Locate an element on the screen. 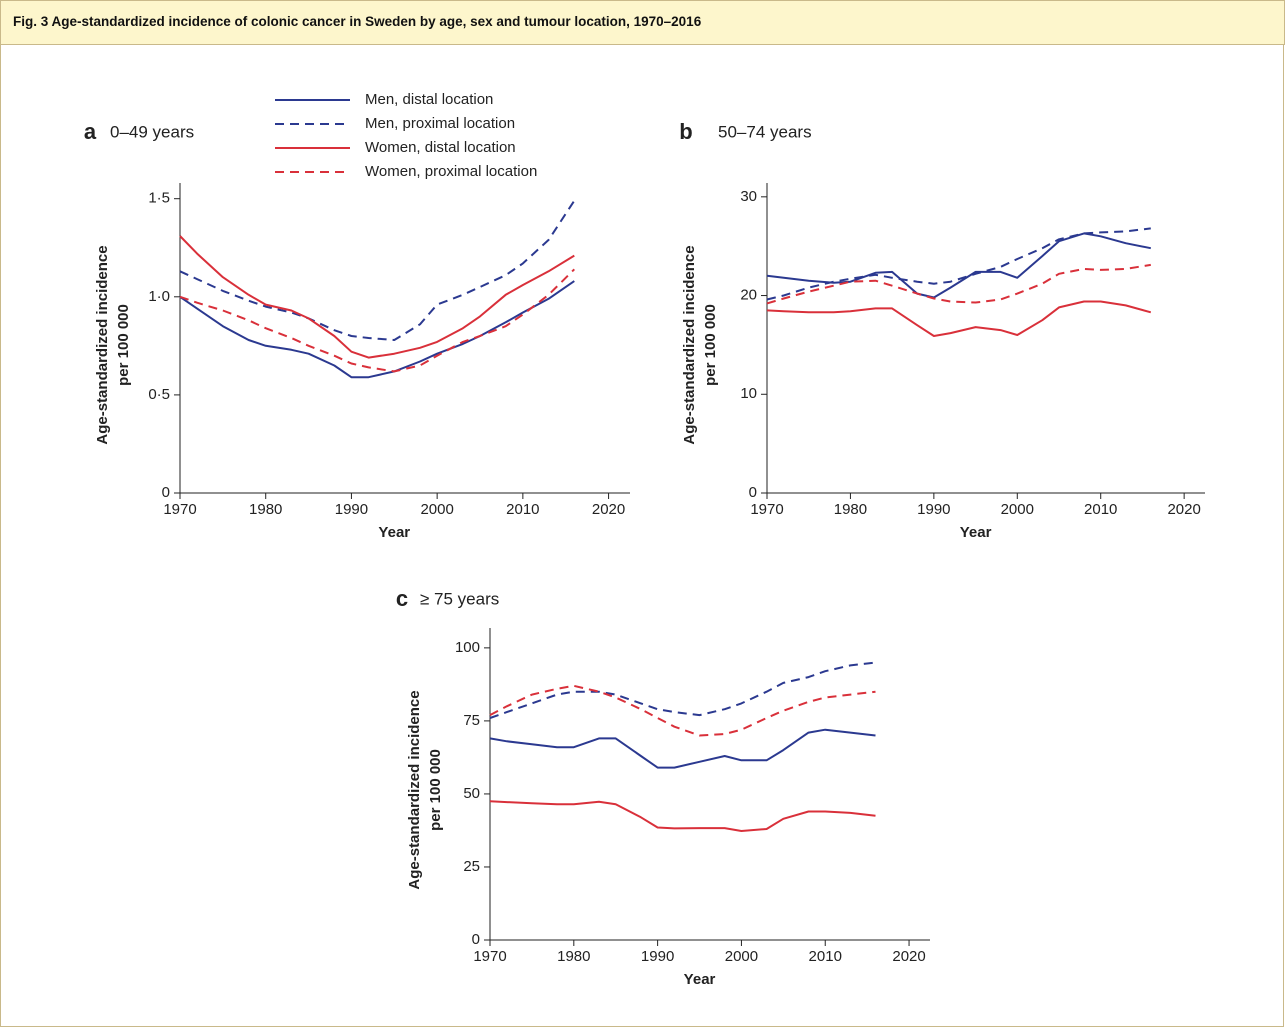  legend-label: Men, distal location is located at coordinates (429, 99).